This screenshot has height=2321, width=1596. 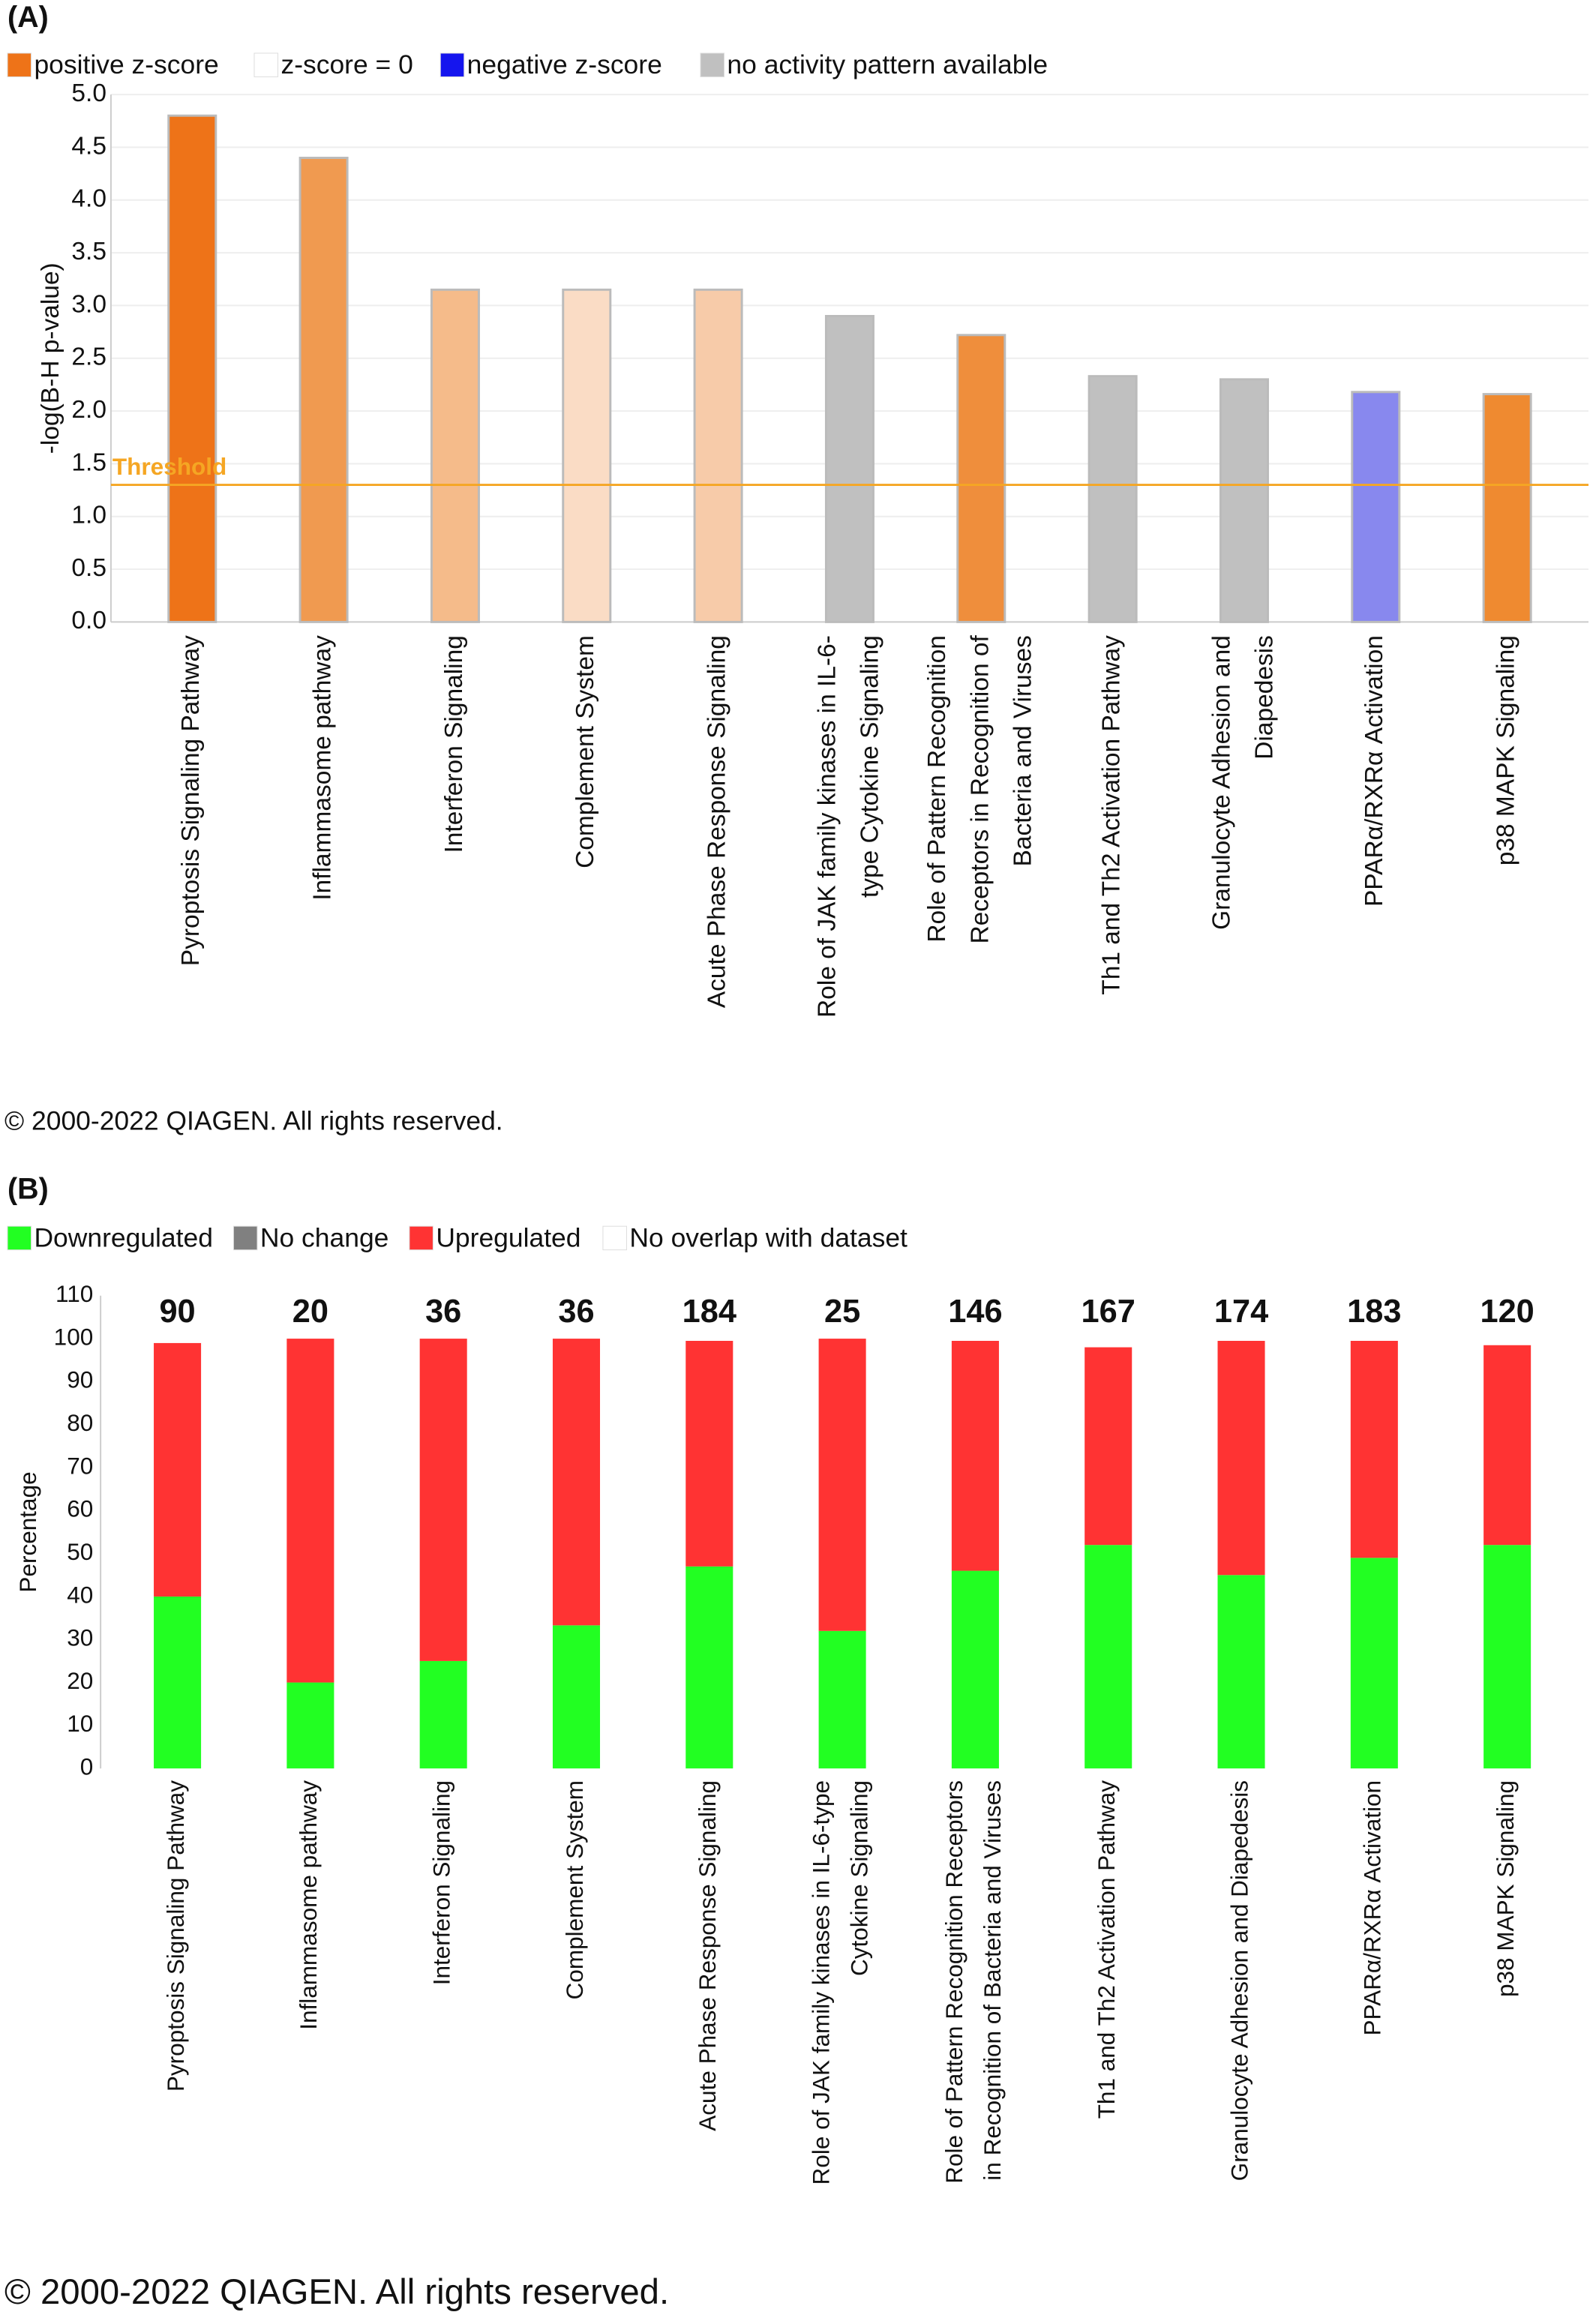 What do you see at coordinates (508, 1237) in the screenshot?
I see `legend-label: Upregulated` at bounding box center [508, 1237].